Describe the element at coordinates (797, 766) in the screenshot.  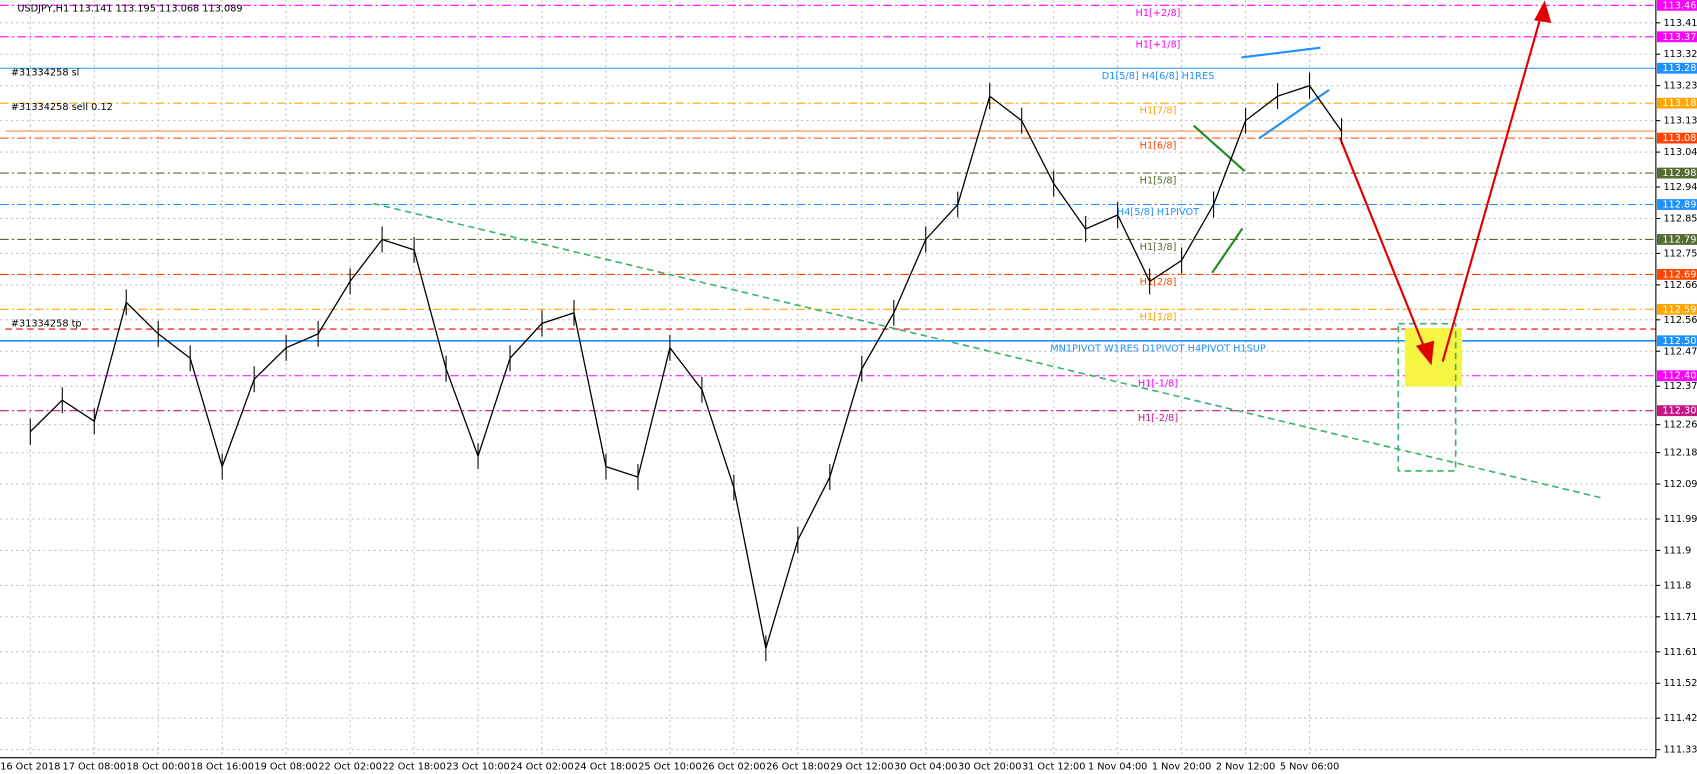
I see `x-tick-label: 26 Oct 18:00` at that location.